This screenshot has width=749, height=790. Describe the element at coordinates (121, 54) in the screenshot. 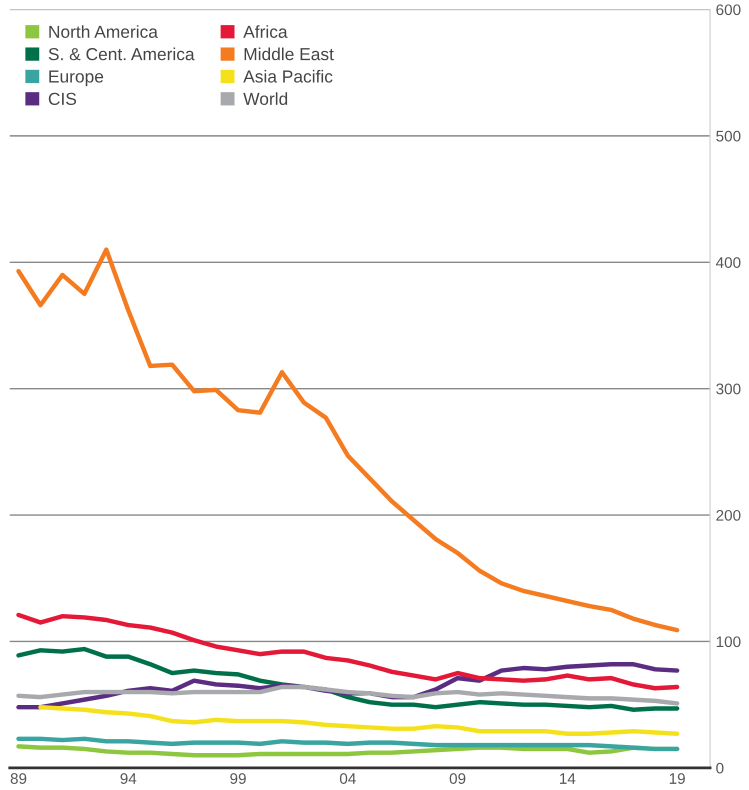

I see `legend-label: S. & Cent. America` at that location.